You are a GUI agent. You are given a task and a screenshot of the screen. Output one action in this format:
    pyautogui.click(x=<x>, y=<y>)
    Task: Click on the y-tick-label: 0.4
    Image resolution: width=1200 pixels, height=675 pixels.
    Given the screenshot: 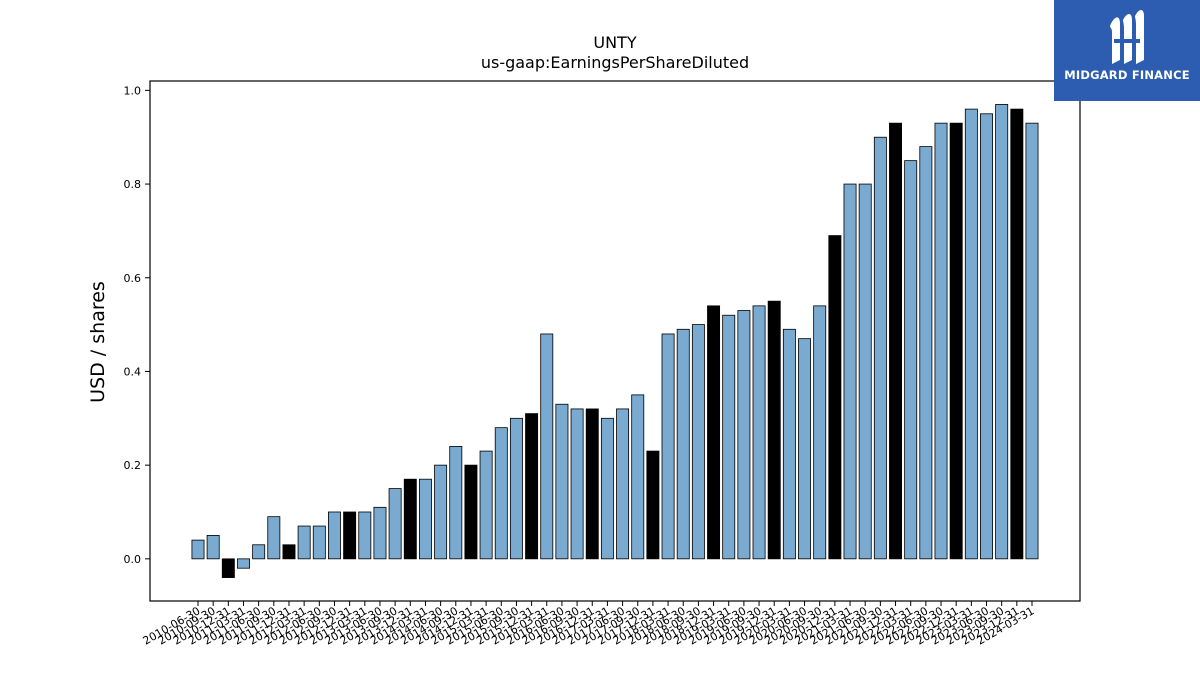 What is the action you would take?
    pyautogui.click(x=133, y=371)
    